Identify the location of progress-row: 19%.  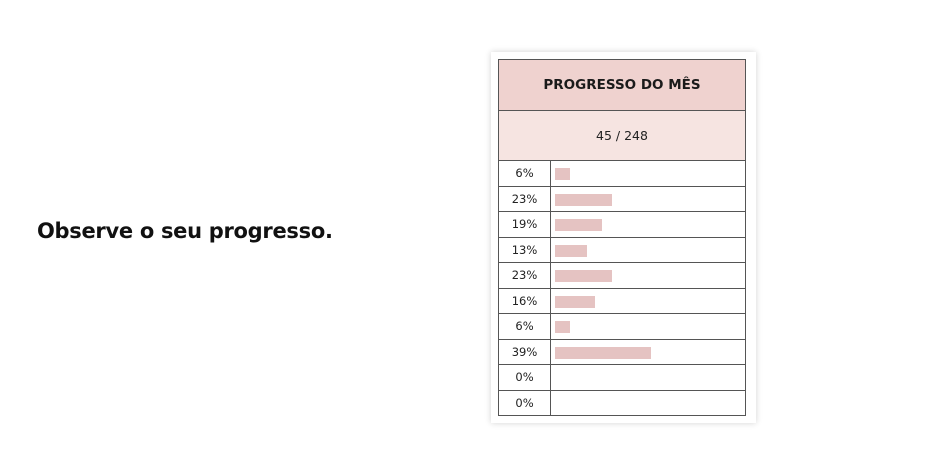
(622, 224).